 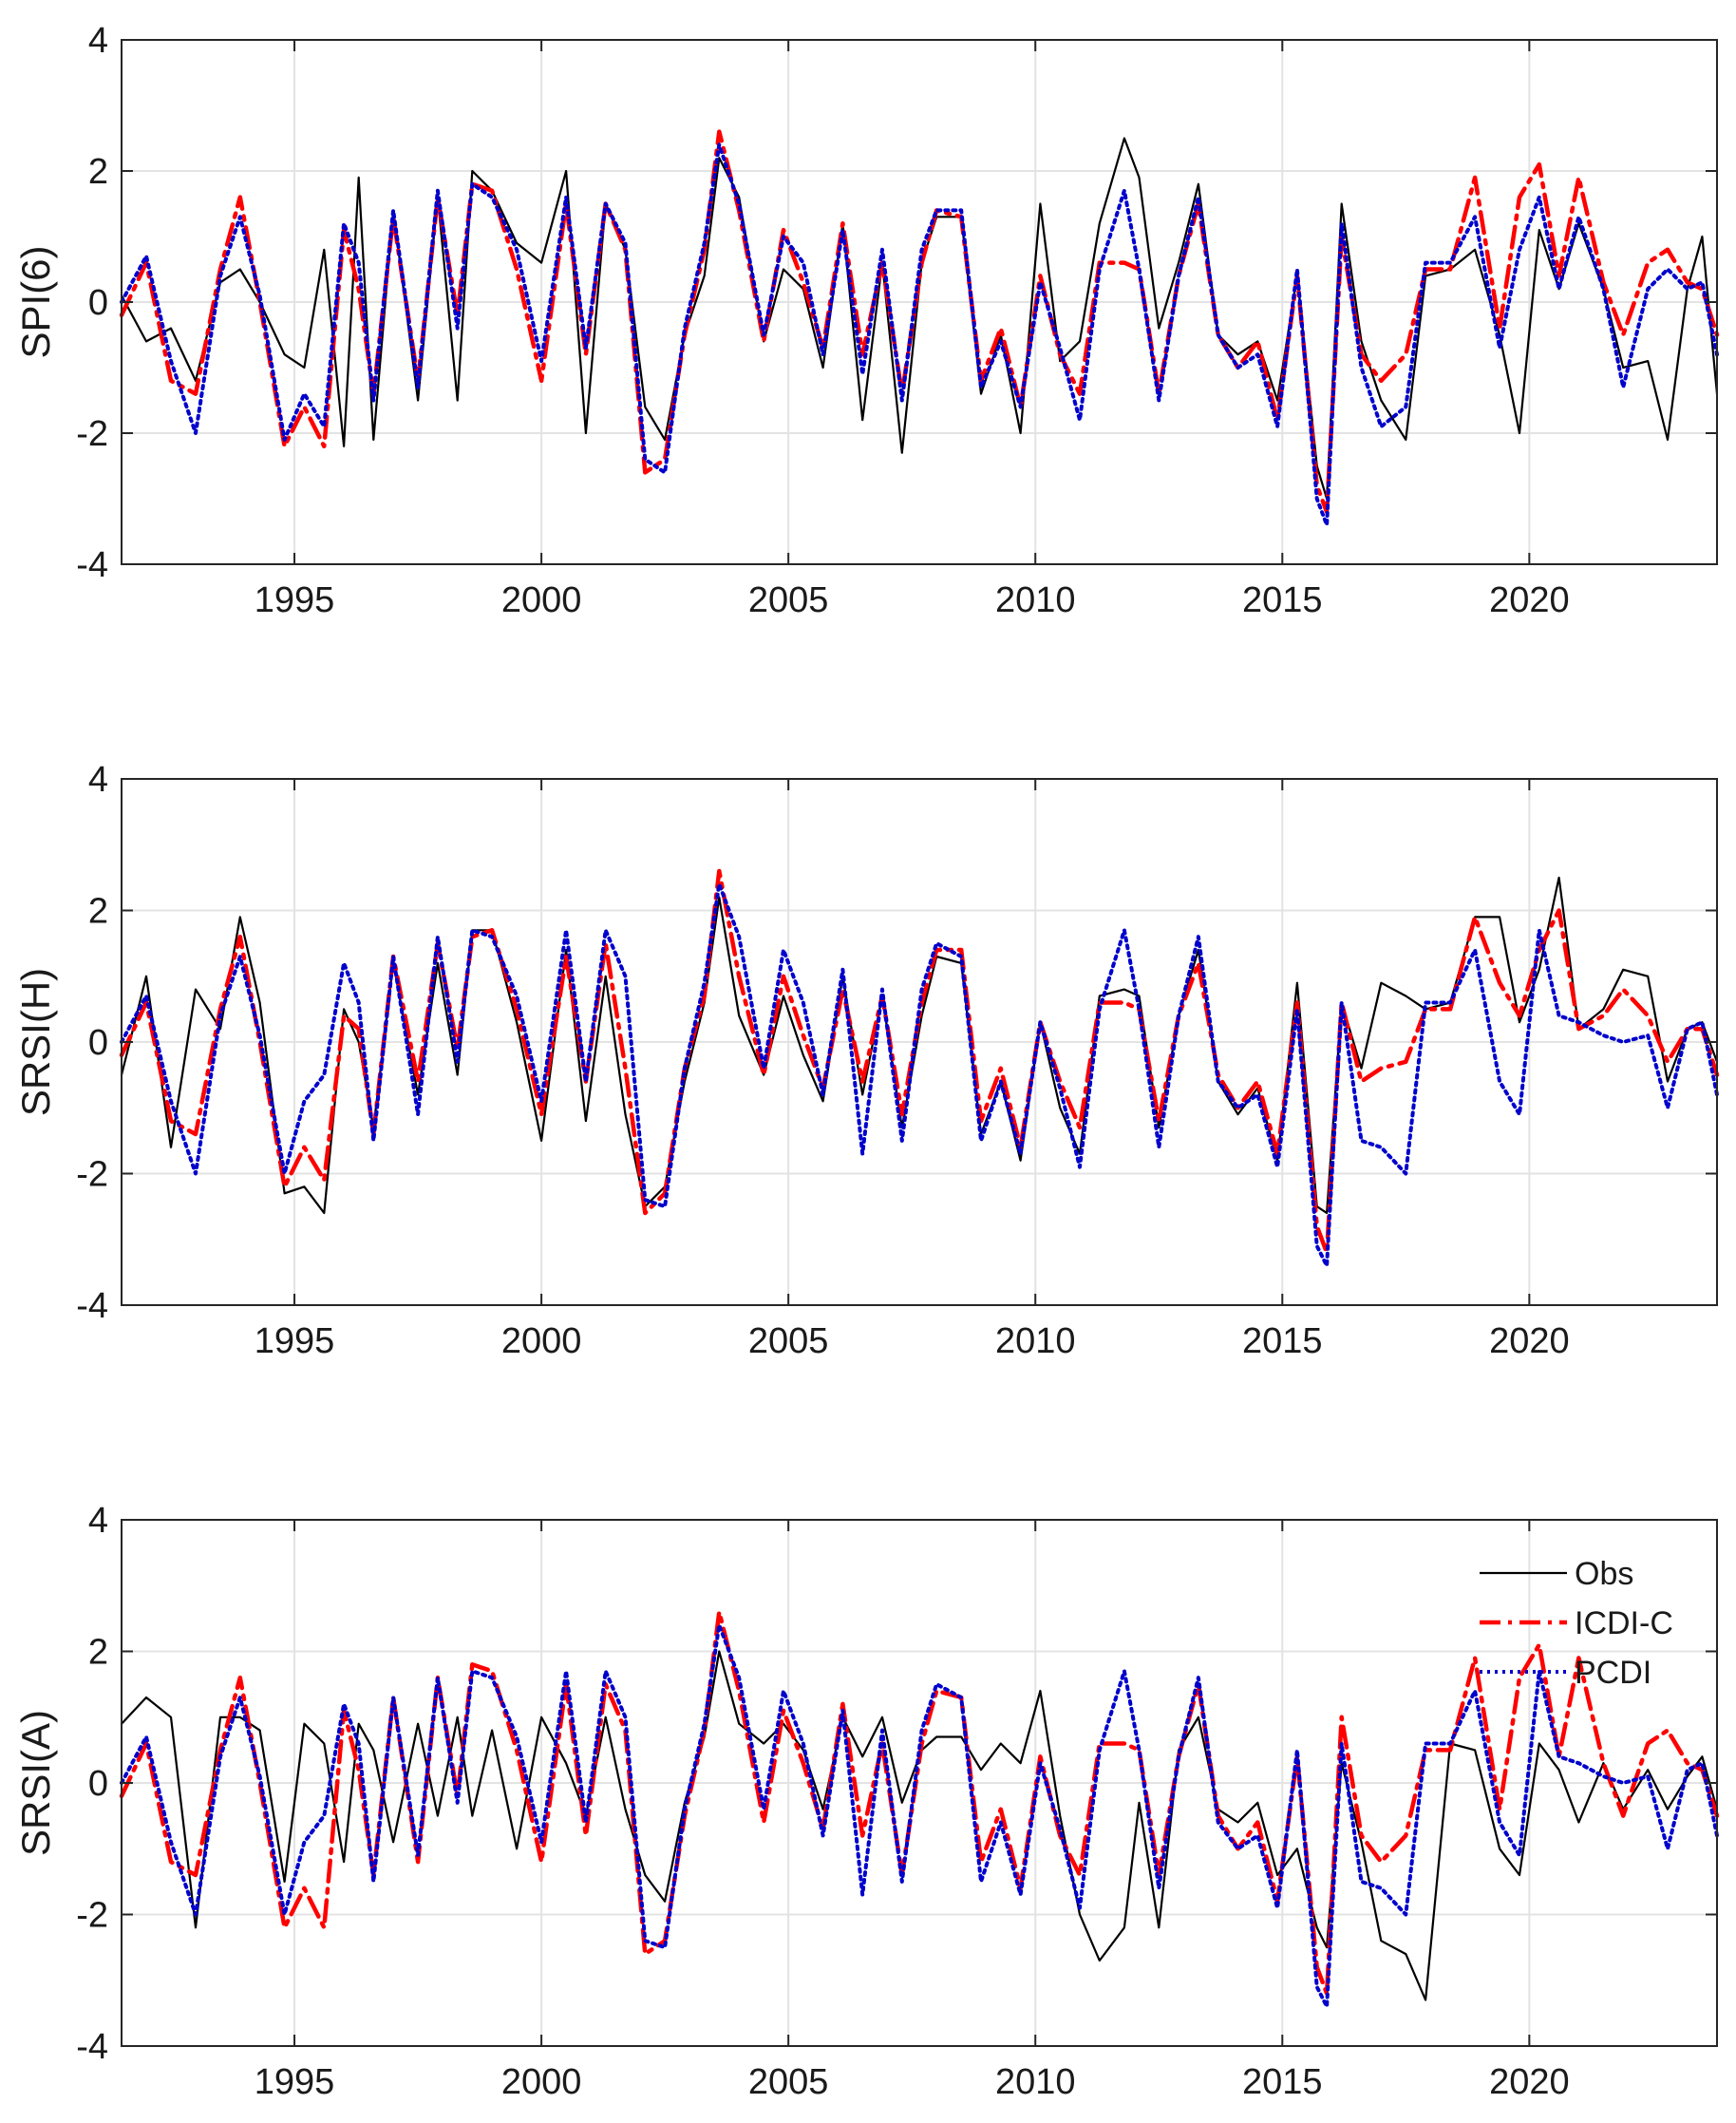 I want to click on y-axis-label: SRSI(A), so click(x=35, y=1783).